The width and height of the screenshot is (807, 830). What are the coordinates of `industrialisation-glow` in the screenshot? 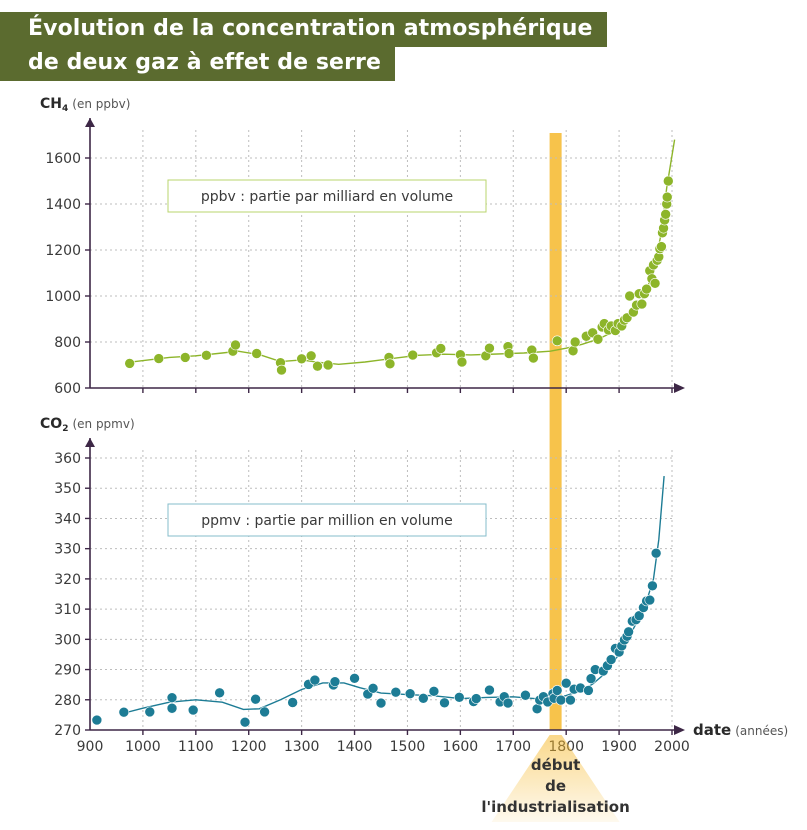 It's located at (555, 778).